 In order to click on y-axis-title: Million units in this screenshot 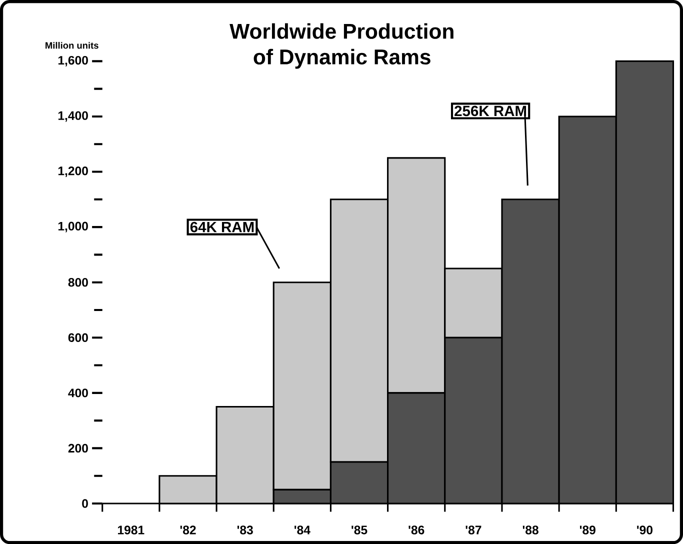, I will do `click(72, 45)`.